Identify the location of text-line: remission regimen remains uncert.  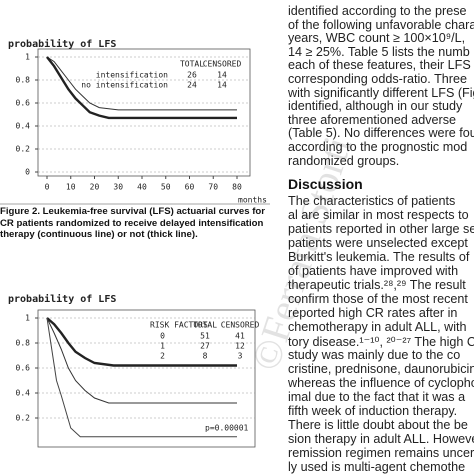
(381, 453).